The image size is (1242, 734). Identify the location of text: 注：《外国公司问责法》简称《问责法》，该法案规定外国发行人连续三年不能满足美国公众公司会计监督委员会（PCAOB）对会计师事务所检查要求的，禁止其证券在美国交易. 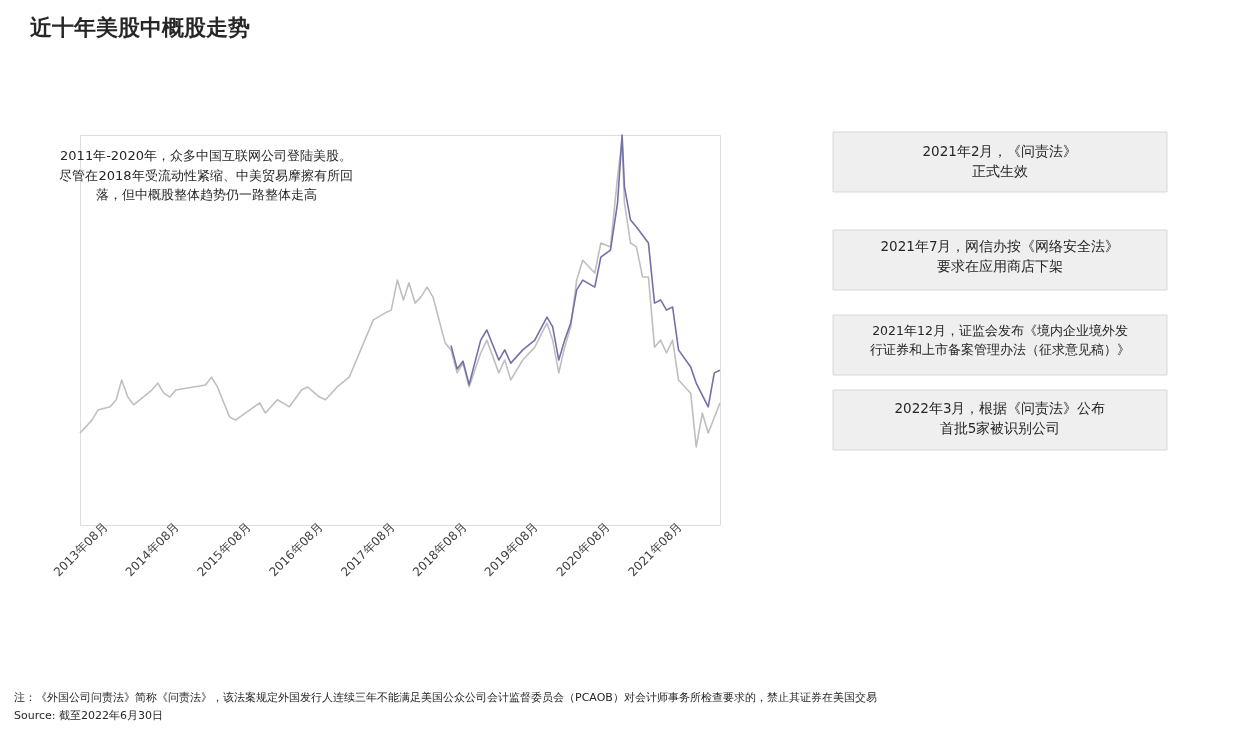
(445, 697).